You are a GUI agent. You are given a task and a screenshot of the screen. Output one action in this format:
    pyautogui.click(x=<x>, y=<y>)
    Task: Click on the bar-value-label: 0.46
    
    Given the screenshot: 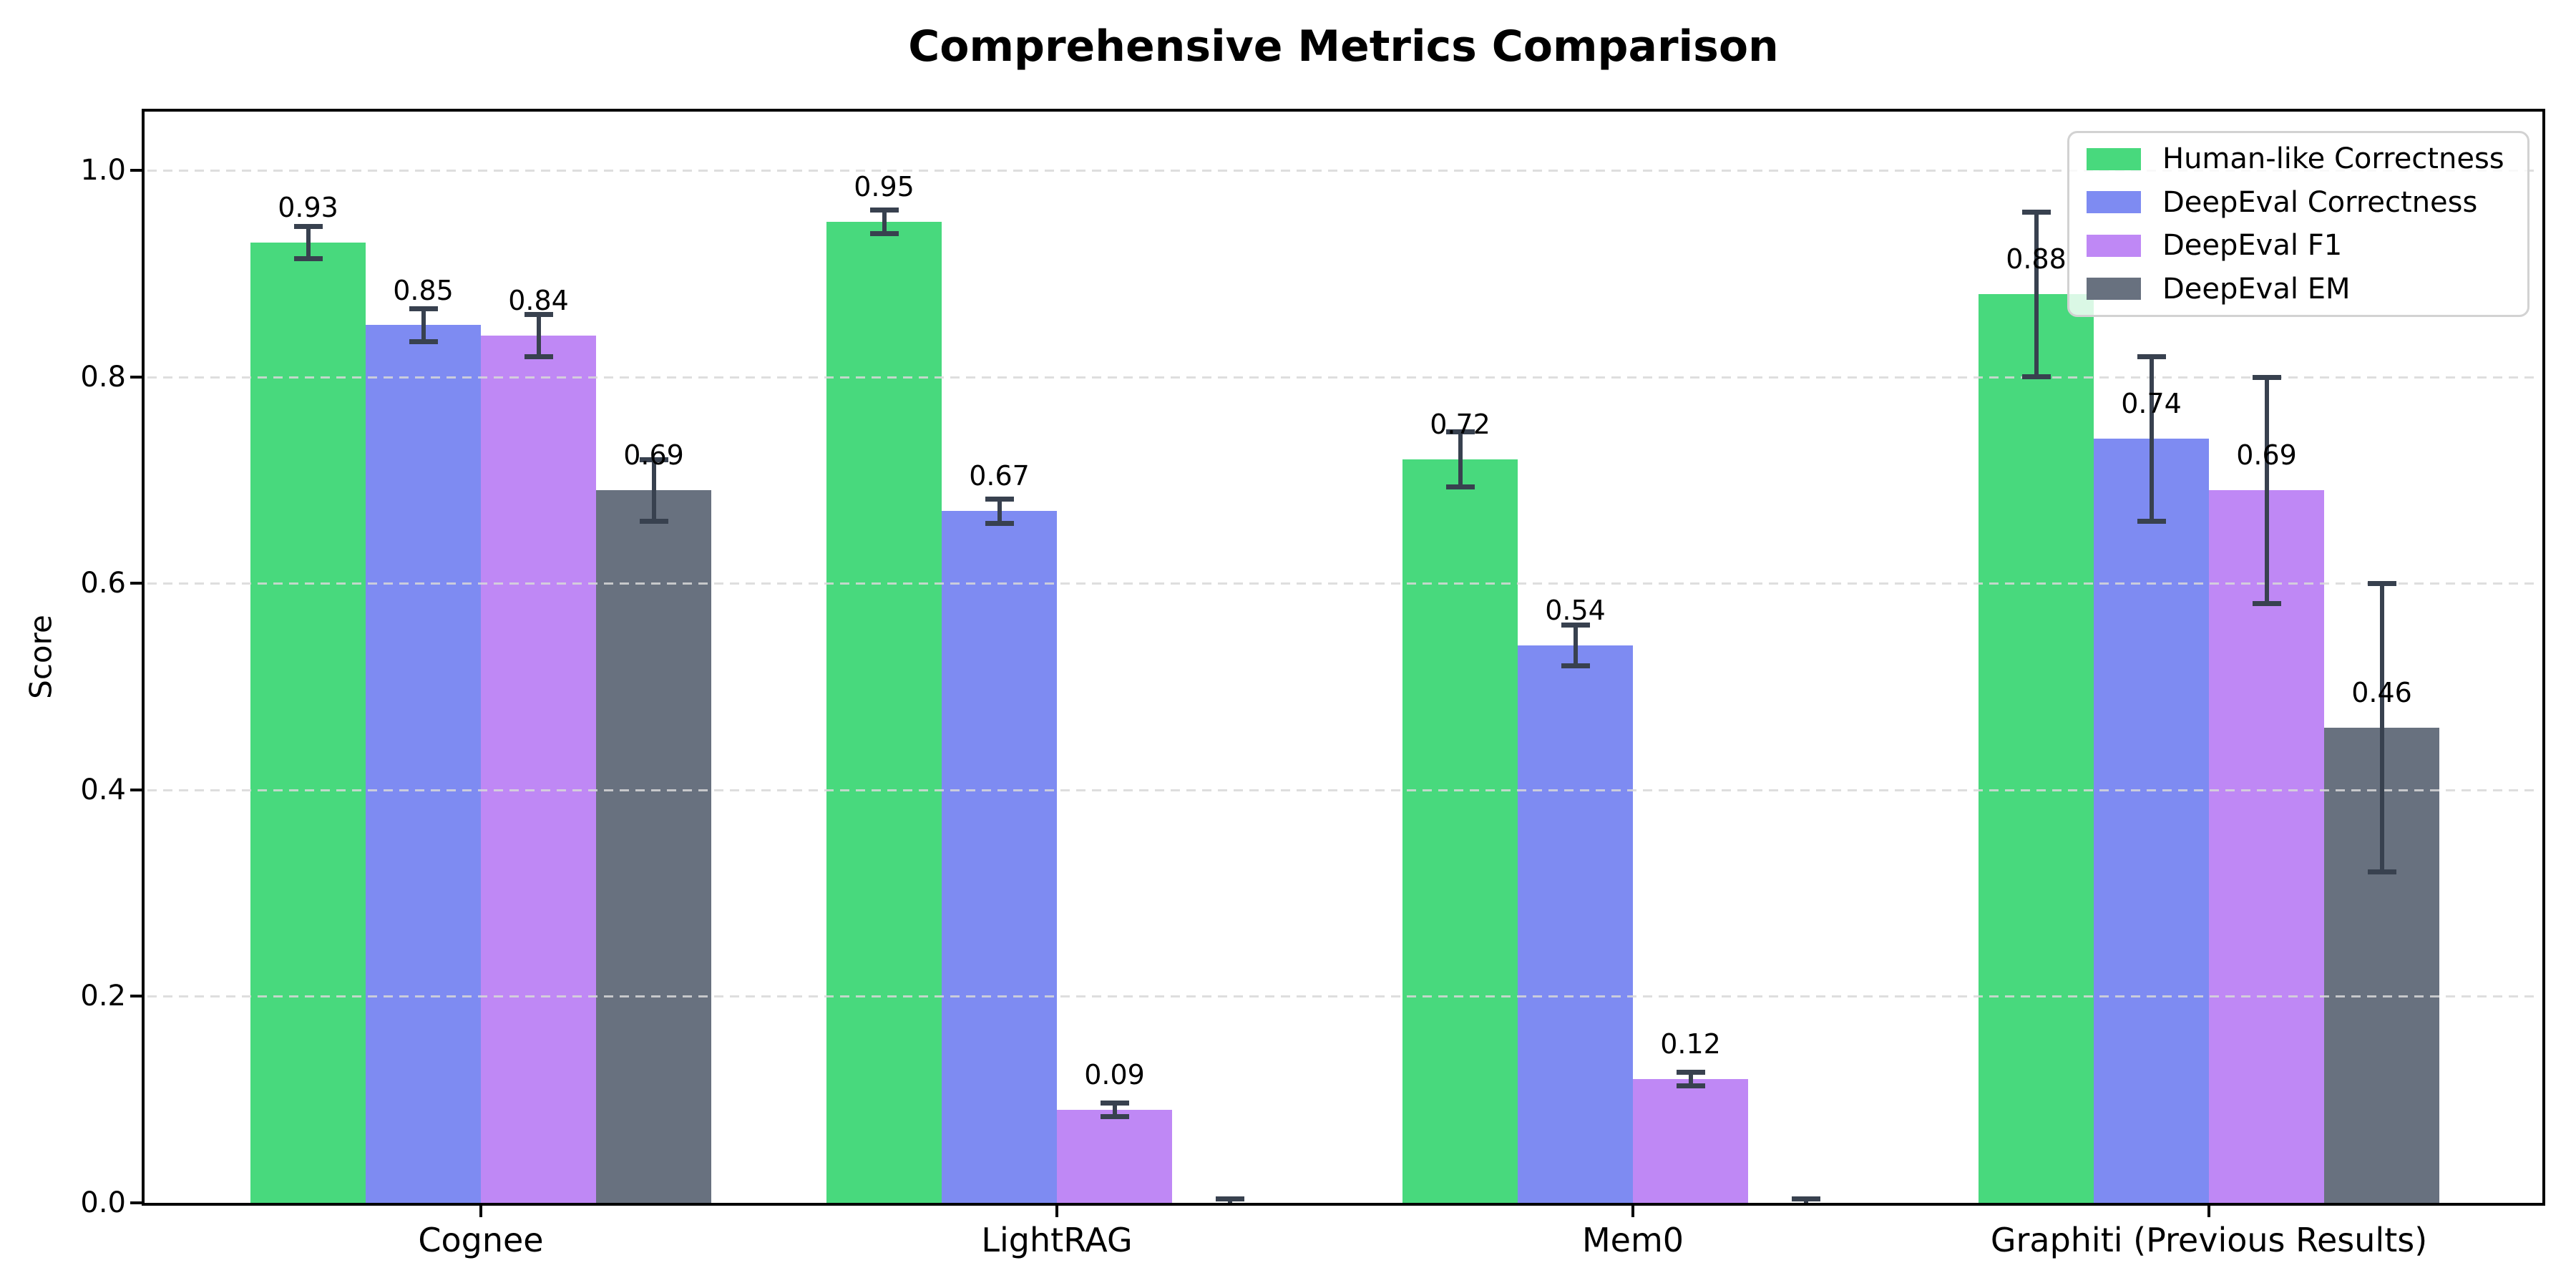 What is the action you would take?
    pyautogui.click(x=2381, y=693)
    